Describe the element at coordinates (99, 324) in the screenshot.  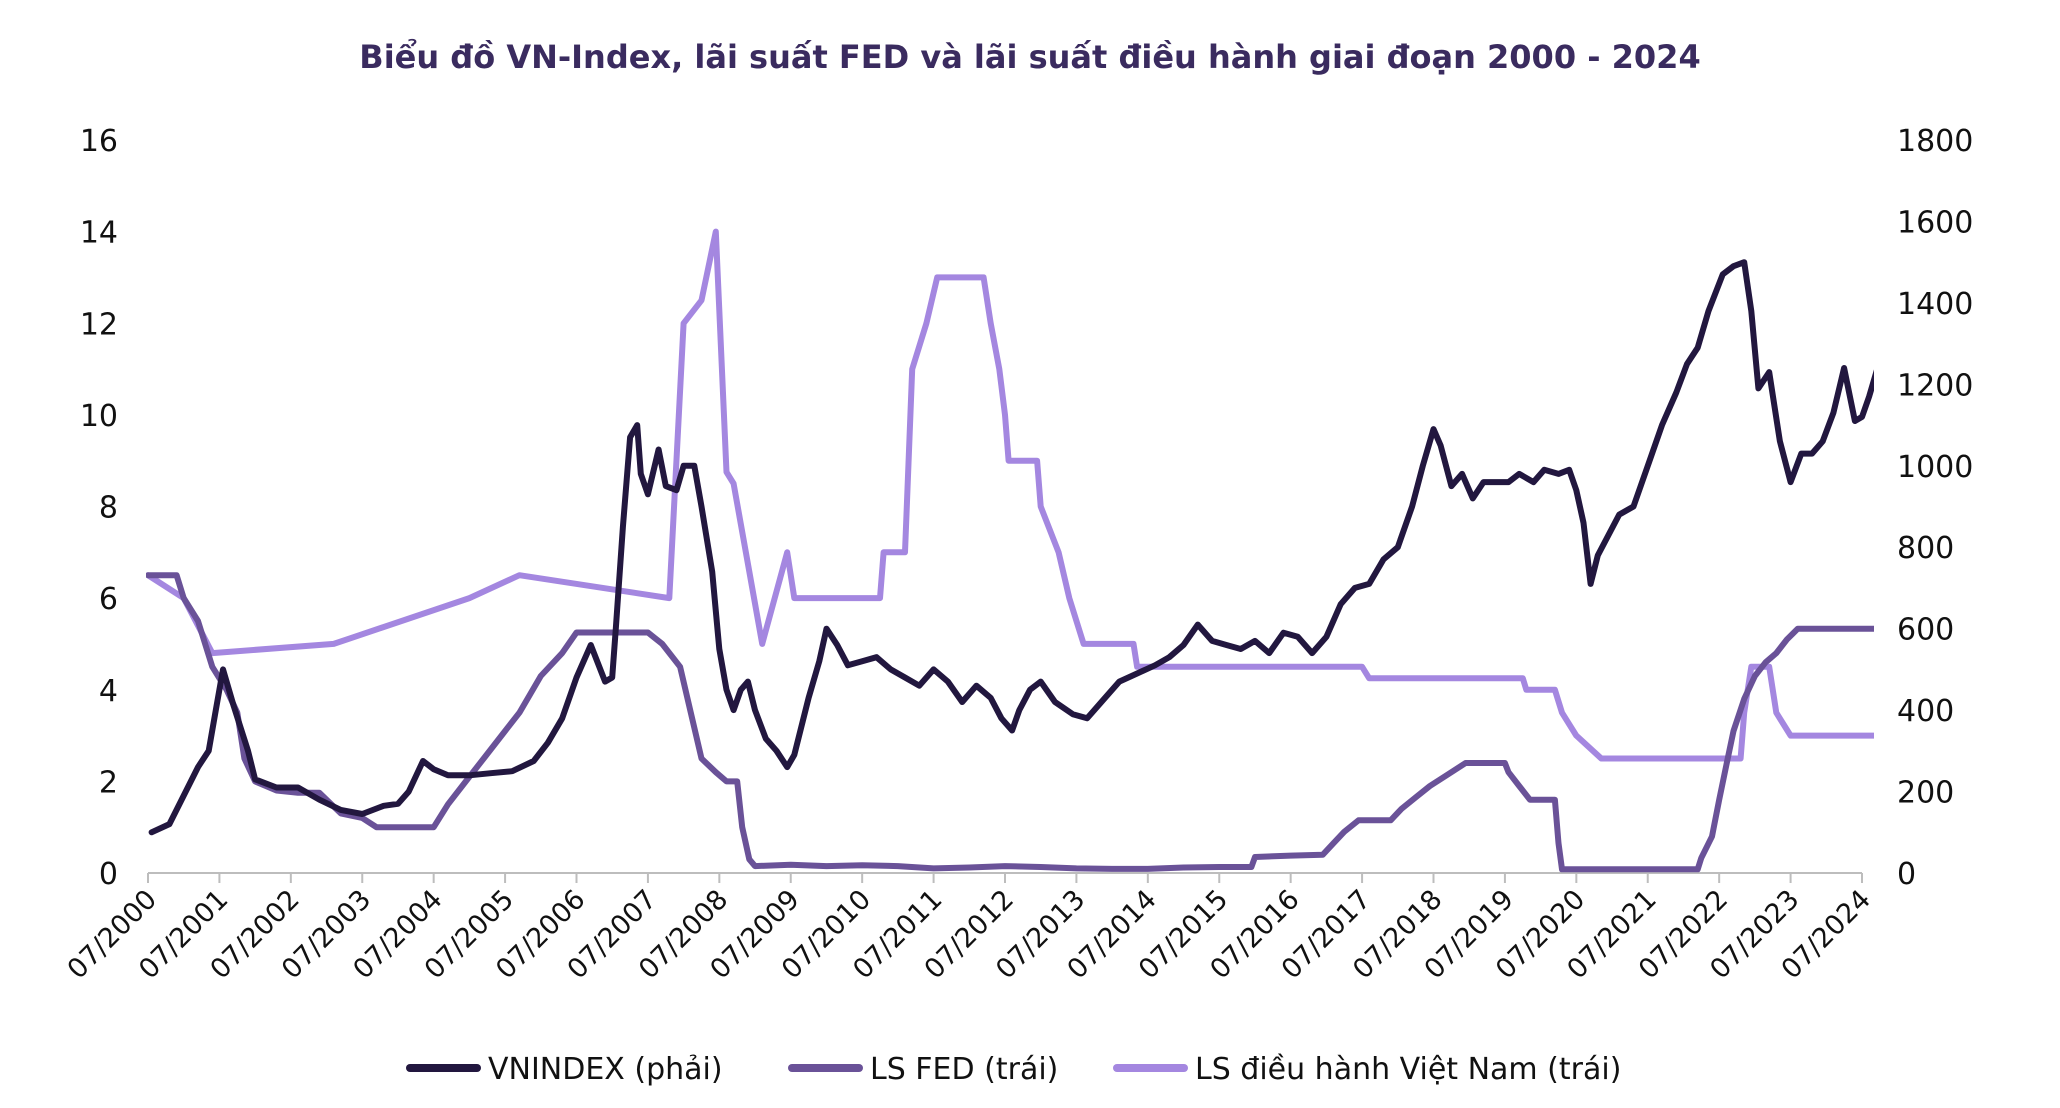
I see `left-tick-label: 12` at that location.